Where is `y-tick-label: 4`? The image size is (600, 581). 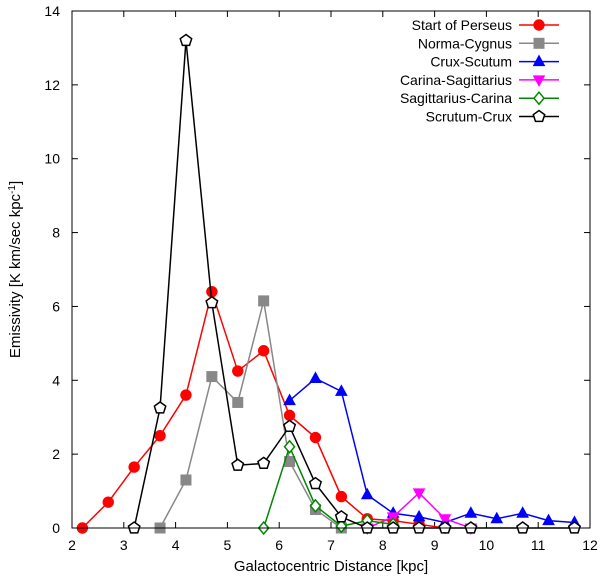 y-tick-label: 4 is located at coordinates (56, 380).